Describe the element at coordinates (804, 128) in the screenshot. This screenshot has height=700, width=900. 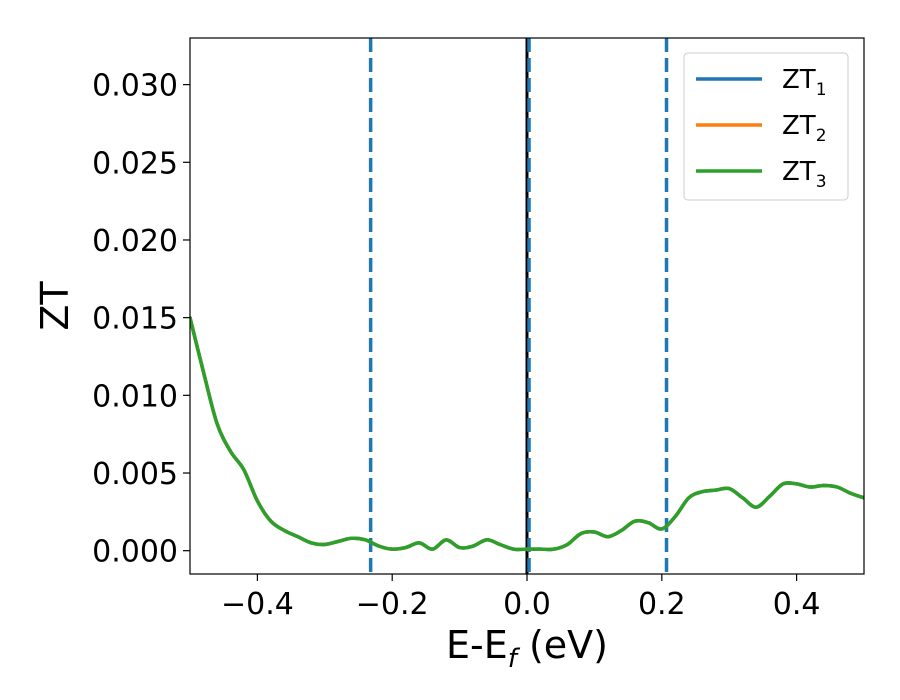
I see `legend-label-zt2: ZT2` at that location.